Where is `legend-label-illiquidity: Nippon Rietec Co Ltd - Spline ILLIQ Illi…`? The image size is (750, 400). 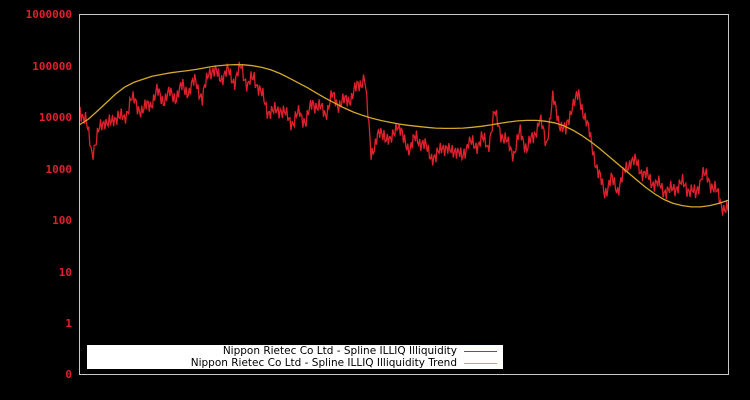 legend-label-illiquidity: Nippon Rietec Co Ltd - Spline ILLIQ Illi… is located at coordinates (339, 351).